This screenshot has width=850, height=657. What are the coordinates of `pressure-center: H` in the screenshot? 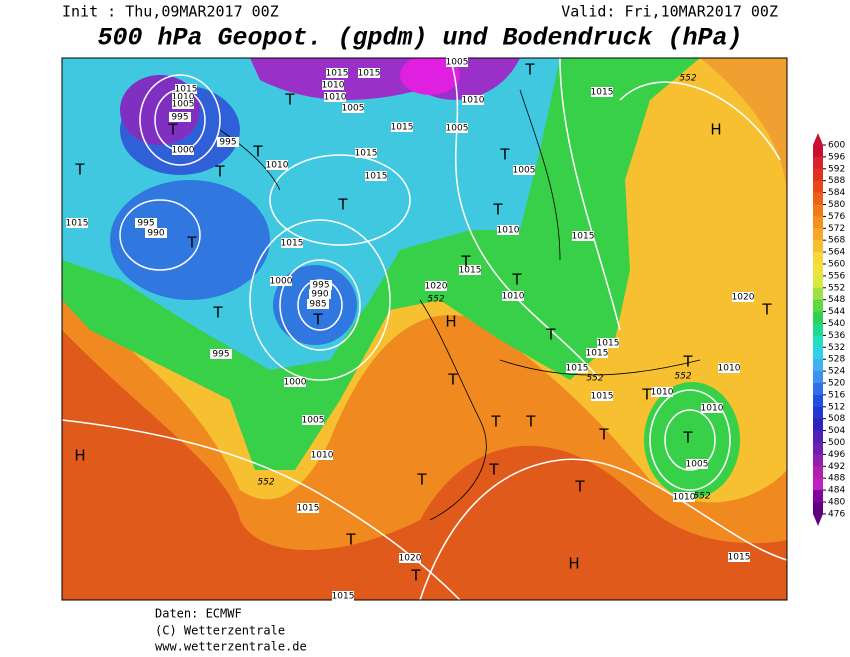 It's located at (573, 564).